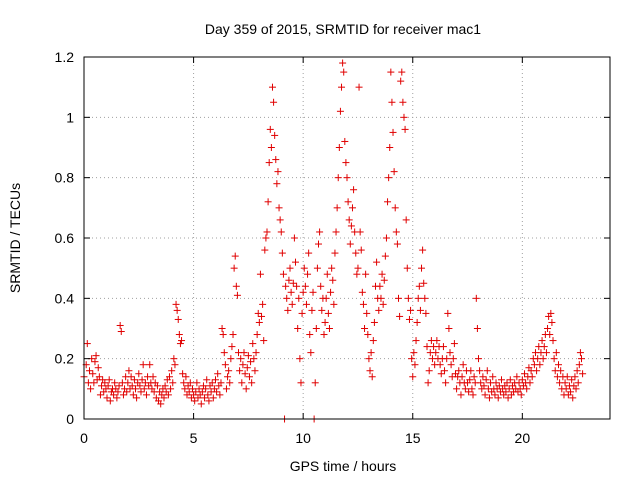 The image size is (640, 480). What do you see at coordinates (303, 438) in the screenshot?
I see `x-tick-label: 10` at bounding box center [303, 438].